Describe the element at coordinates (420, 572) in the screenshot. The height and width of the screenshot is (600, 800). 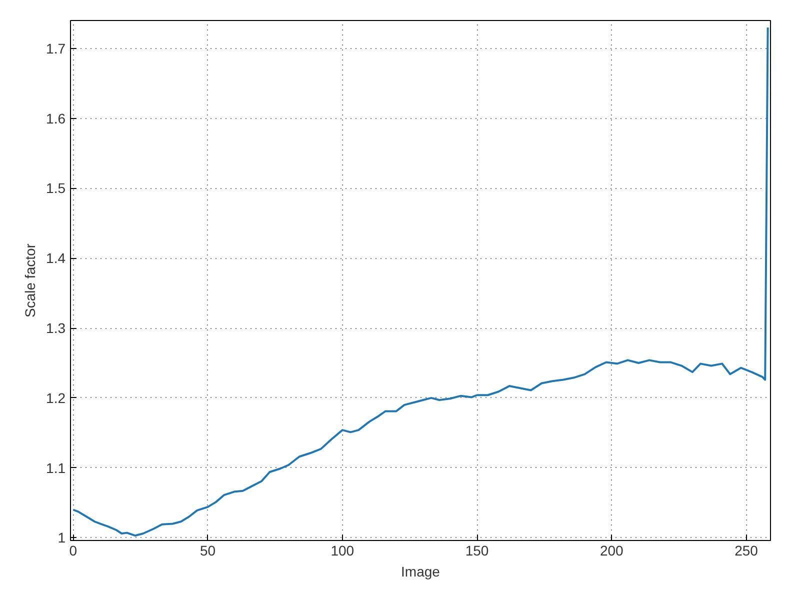
I see `x-axis-title: Image` at that location.